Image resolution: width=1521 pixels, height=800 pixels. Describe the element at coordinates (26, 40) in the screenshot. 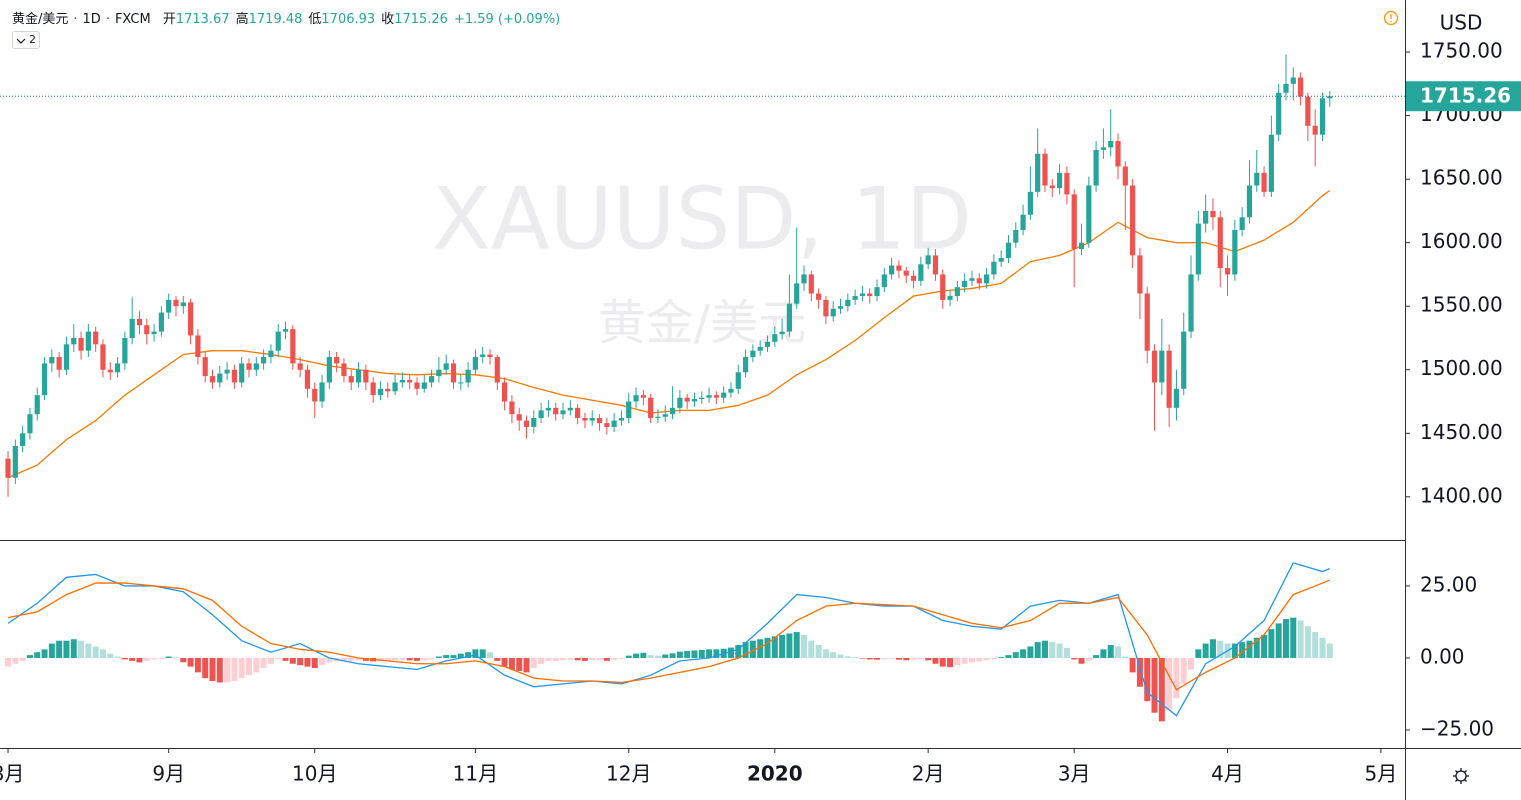

I see `indicator-toggle: 2` at that location.